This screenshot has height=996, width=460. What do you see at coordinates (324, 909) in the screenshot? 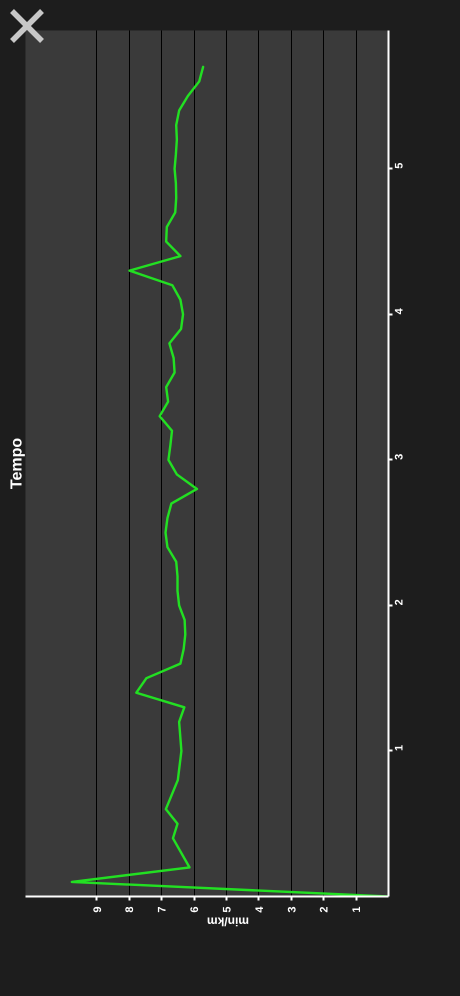
I see `x-tick-label: 2` at bounding box center [324, 909].